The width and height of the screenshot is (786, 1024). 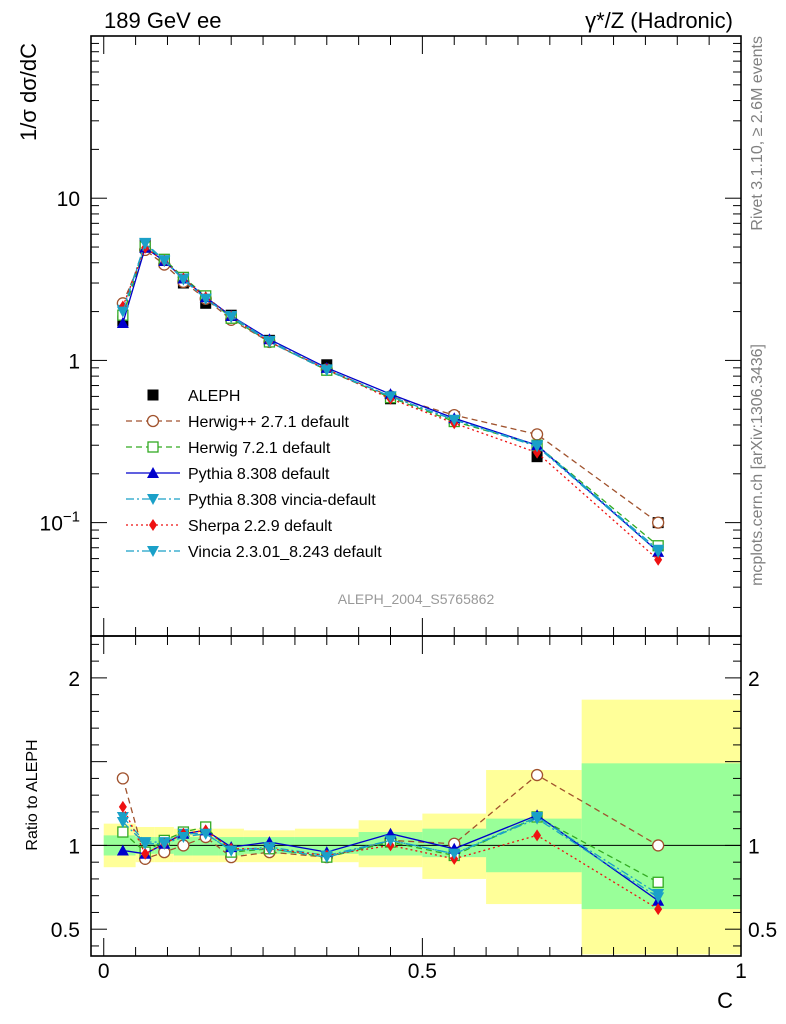 I want to click on legend-label: Herwig++ 2.7.1 default, so click(x=269, y=422).